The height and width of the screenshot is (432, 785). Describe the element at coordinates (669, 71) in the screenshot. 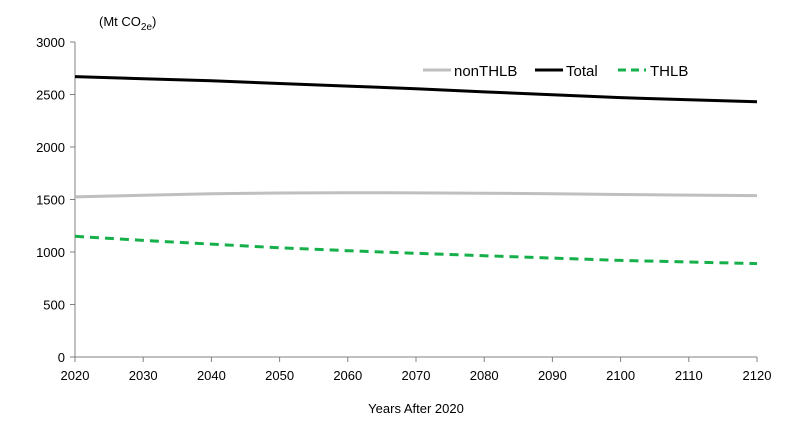

I see `legend-label-thlb: THLB` at that location.